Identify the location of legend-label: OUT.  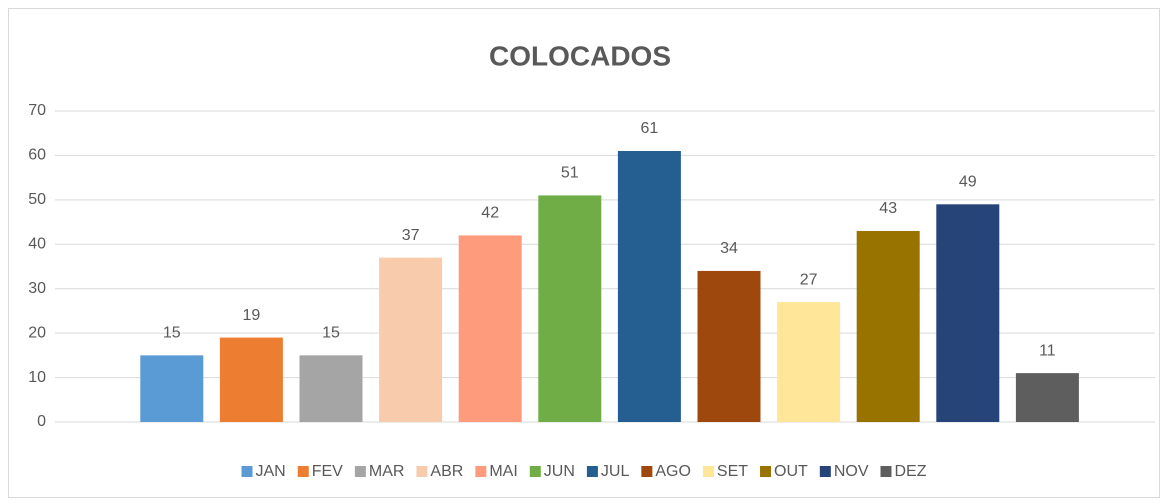
(791, 471).